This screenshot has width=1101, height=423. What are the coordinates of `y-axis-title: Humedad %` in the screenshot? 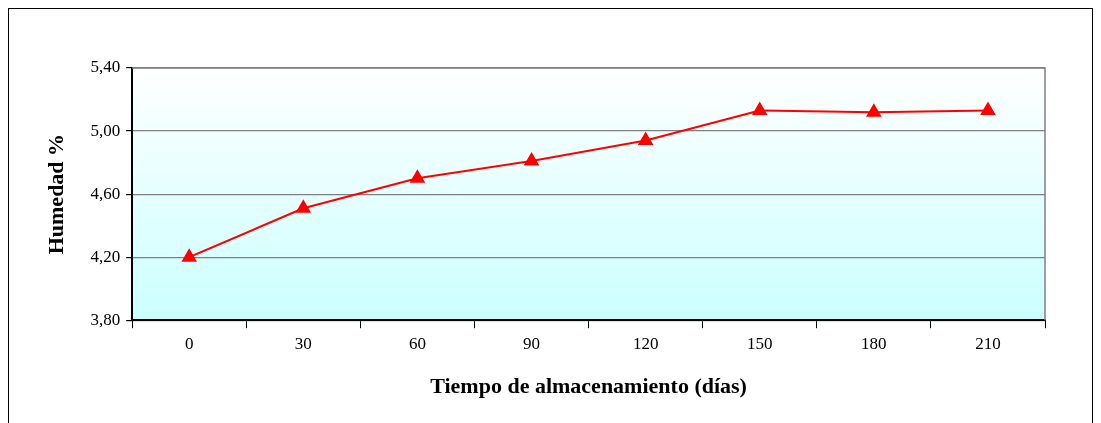 It's located at (55, 194).